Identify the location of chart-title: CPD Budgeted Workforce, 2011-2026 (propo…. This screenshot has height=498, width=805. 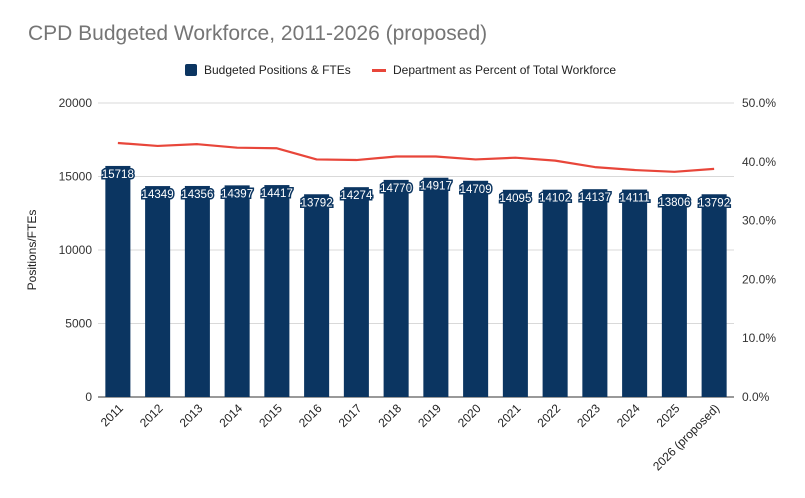
(258, 33).